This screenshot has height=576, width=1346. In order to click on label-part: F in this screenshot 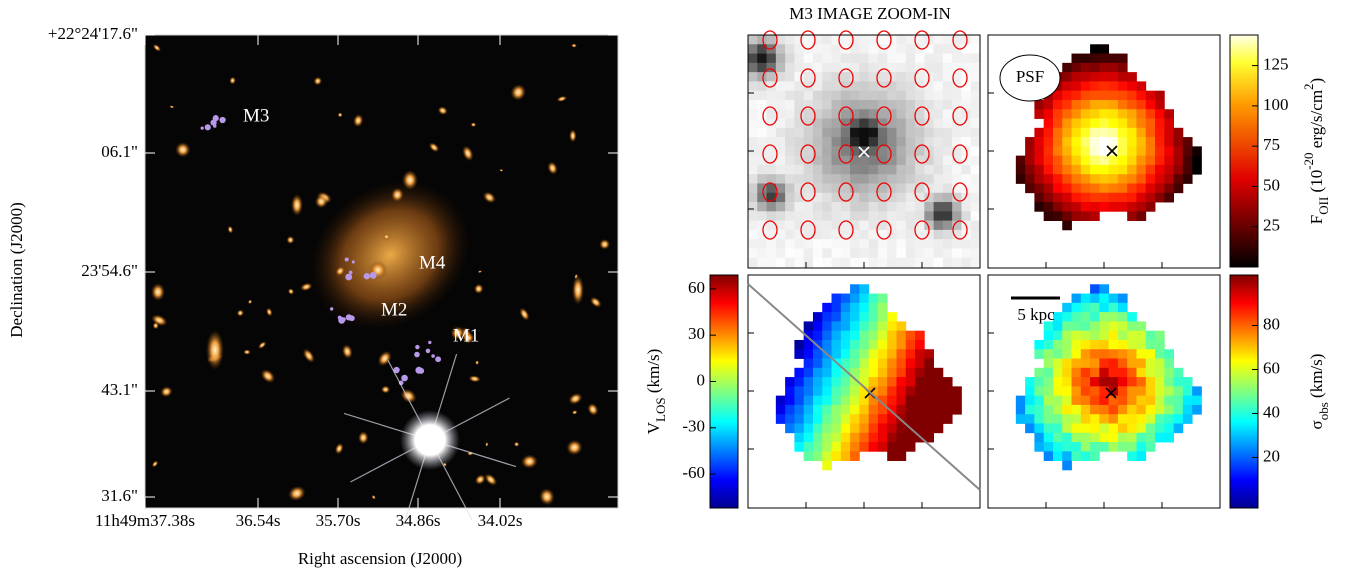, I will do `click(1316, 219)`.